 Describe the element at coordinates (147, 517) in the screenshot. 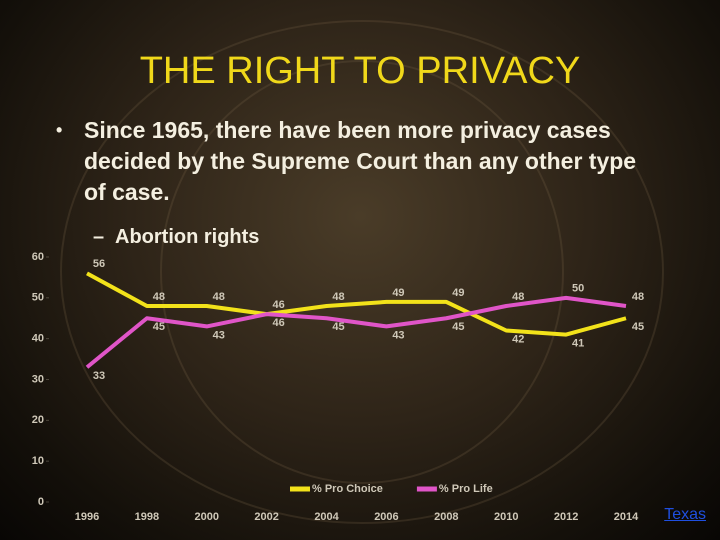

I see `x-tick-label: 1998` at that location.